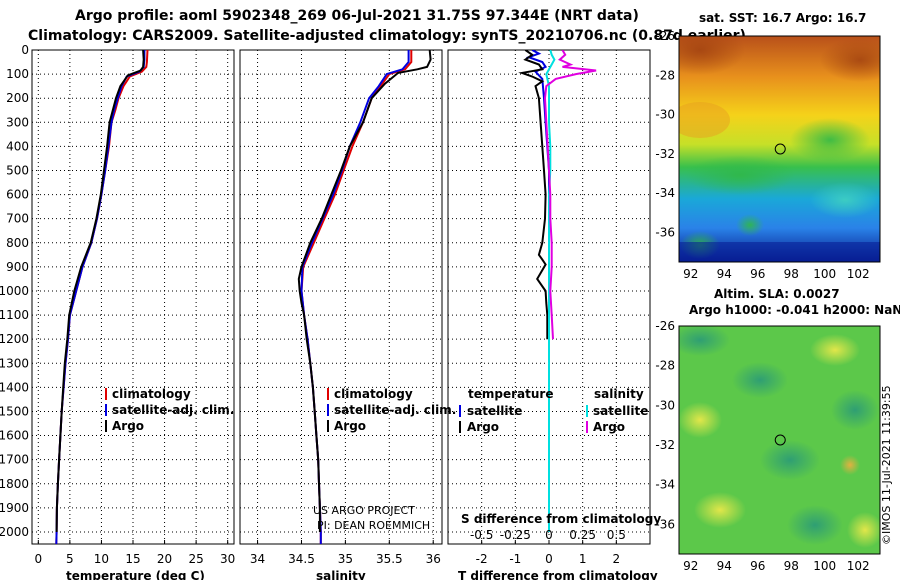  I want to click on series-line-climatology, so click(102, 297).